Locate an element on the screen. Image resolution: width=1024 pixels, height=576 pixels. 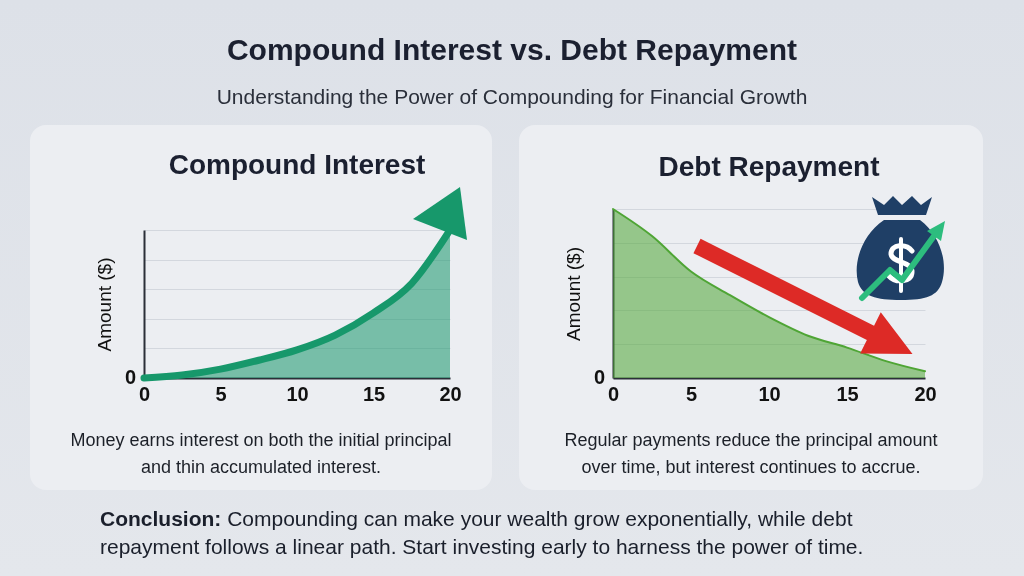
text: Compound Interest vs. Debt Repayment is located at coordinates (512, 50).